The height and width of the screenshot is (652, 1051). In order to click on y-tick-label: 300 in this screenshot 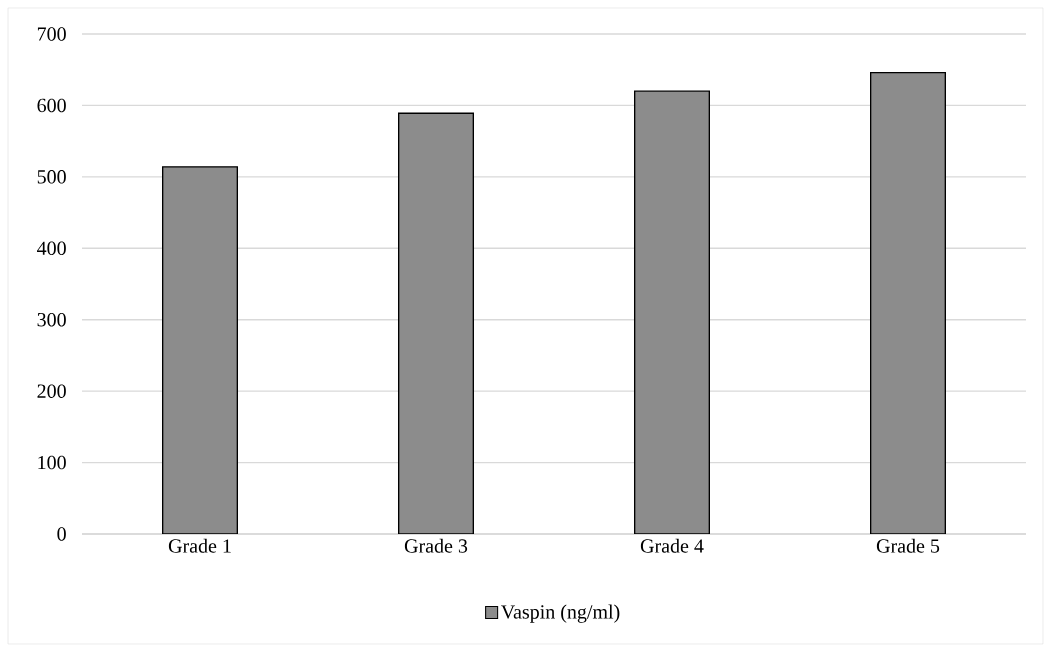, I will do `click(51, 319)`.